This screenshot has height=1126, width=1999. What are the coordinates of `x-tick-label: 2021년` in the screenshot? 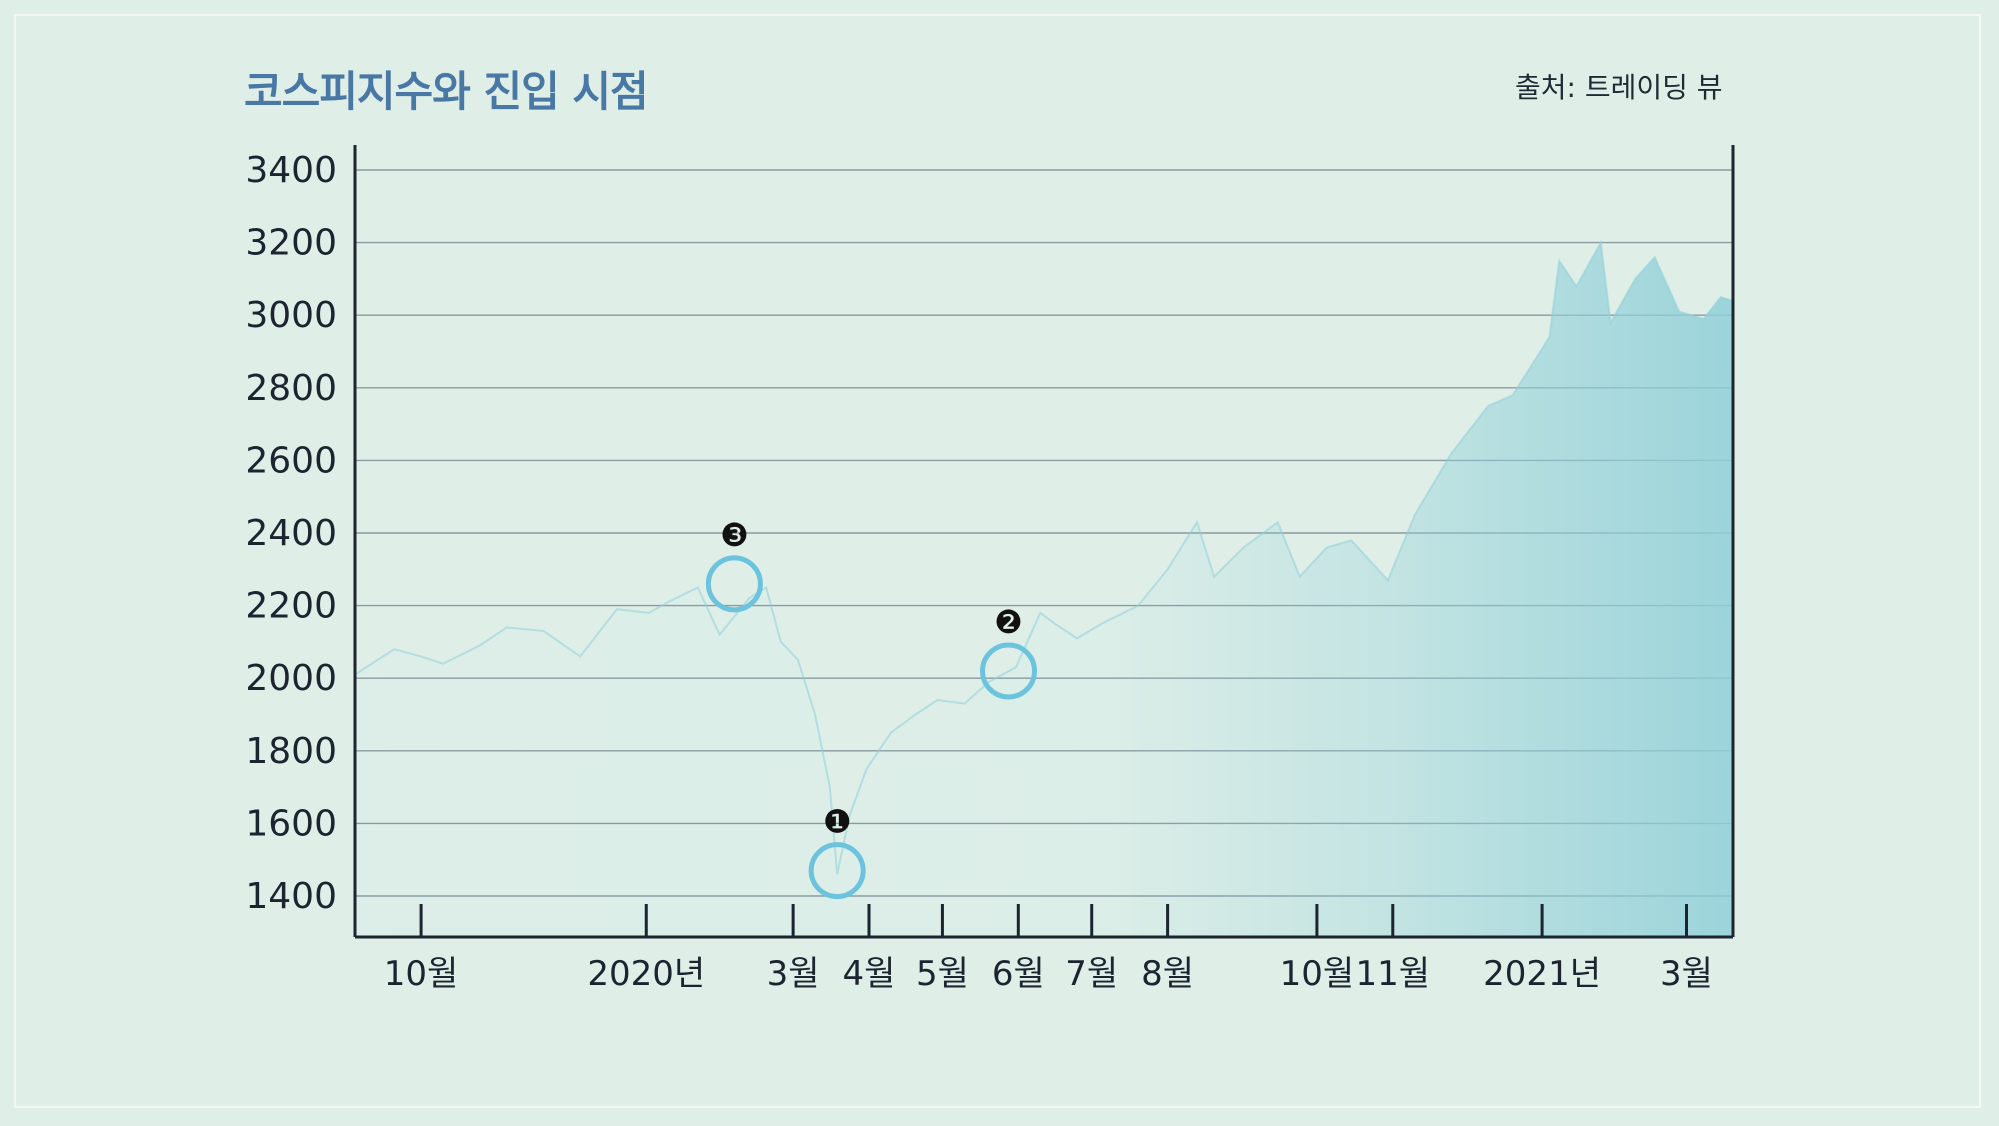 It's located at (1542, 974).